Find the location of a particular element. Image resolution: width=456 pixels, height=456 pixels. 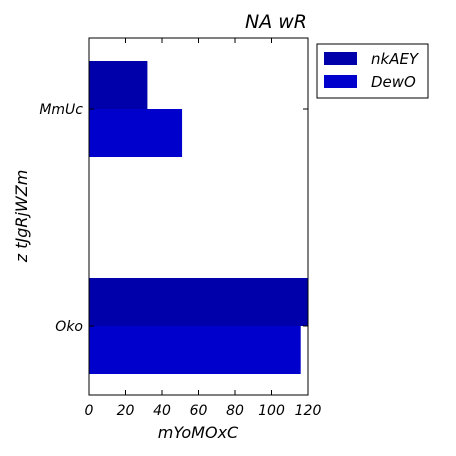

legend-swatch-nkAEY is located at coordinates (340, 58).